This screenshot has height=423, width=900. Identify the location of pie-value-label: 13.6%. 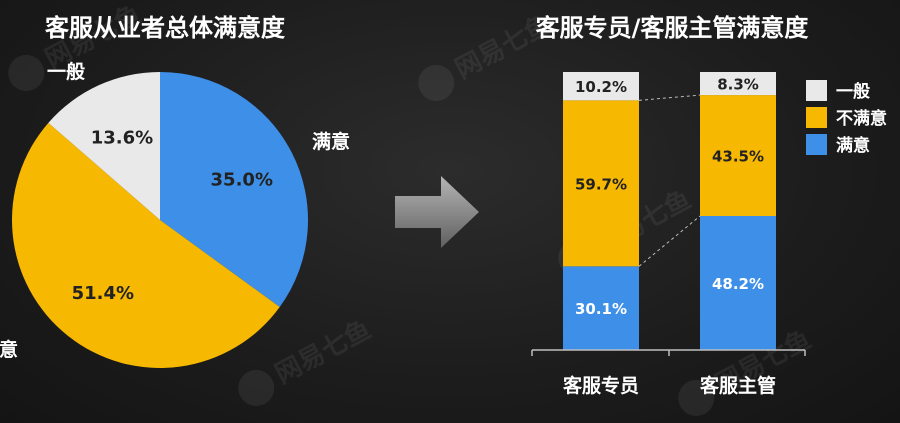
(122, 137).